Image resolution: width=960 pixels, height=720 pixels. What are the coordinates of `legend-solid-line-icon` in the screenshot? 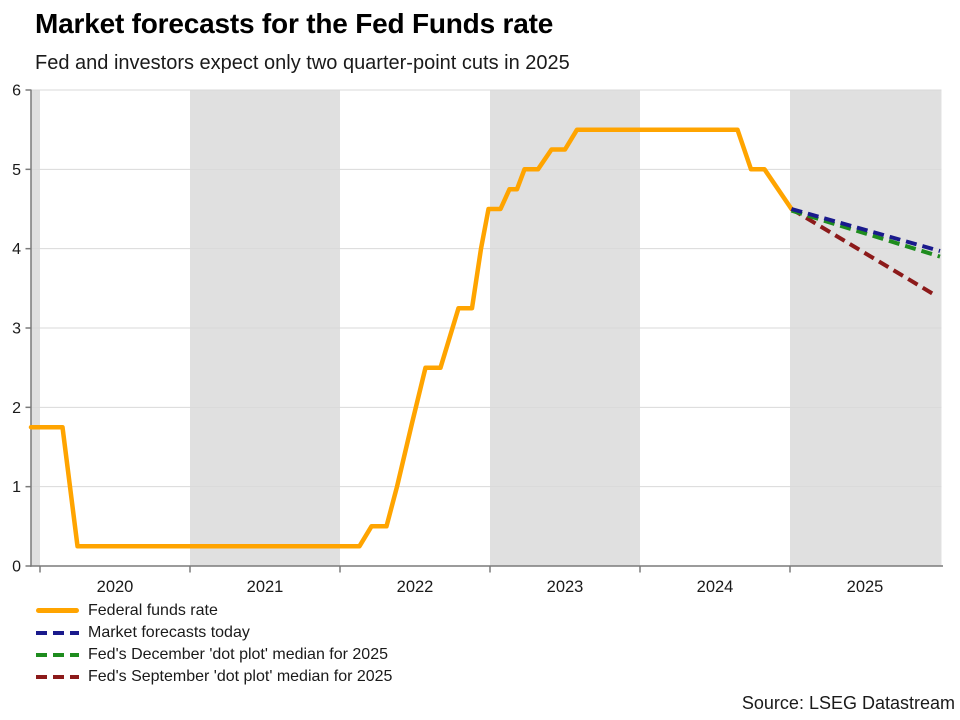 It's located at (57, 610).